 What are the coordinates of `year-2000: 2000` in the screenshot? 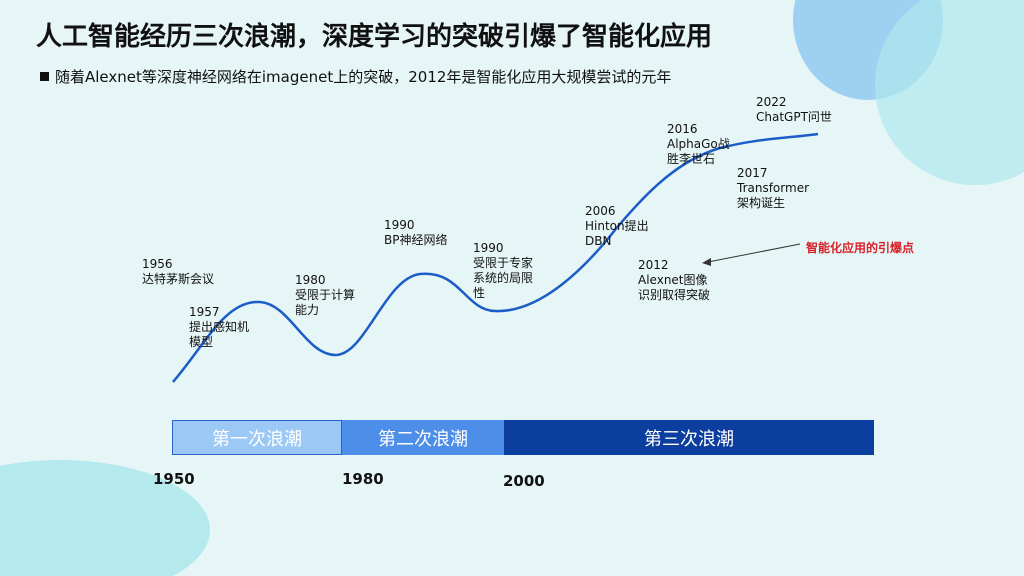 It's located at (524, 481).